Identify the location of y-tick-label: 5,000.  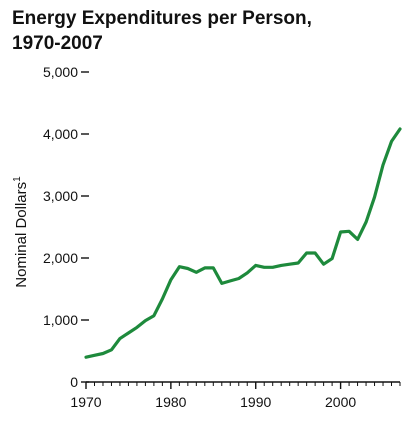
(60, 72).